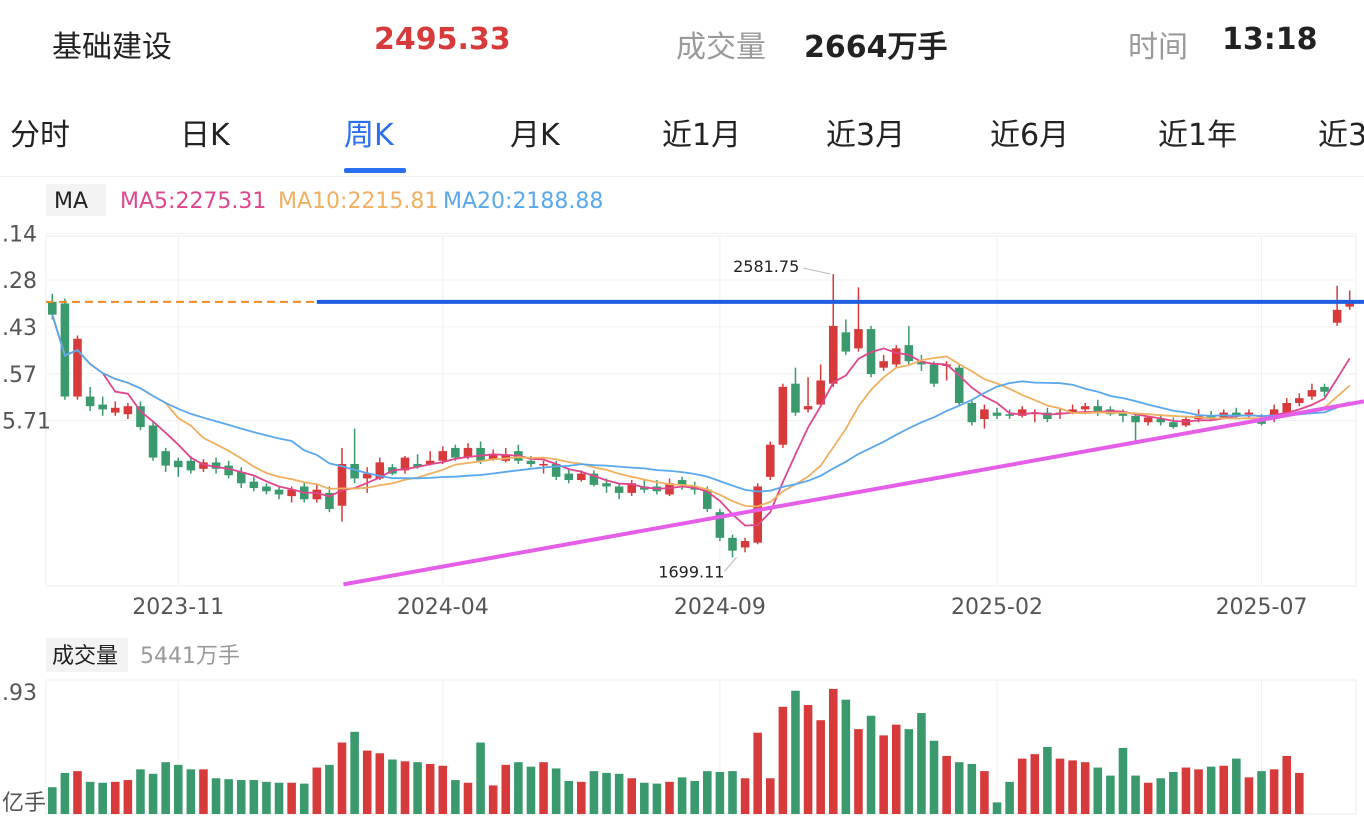 Image resolution: width=1364 pixels, height=826 pixels. I want to click on tab-1-year: 近1年, so click(1198, 135).